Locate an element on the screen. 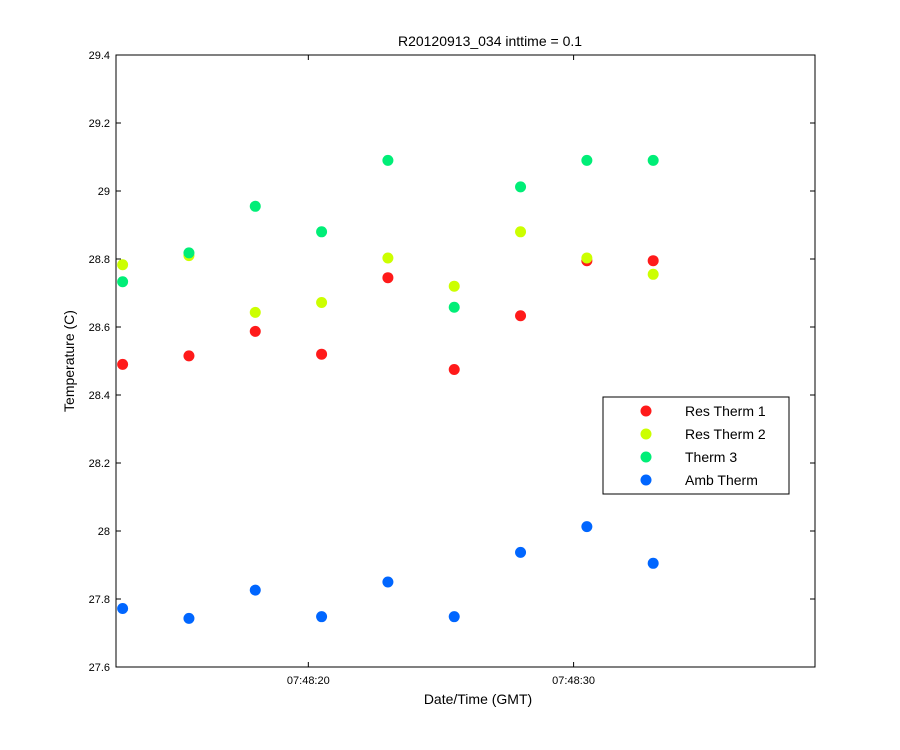 This screenshot has width=900, height=750. chart-title: R20120913_034 inttime = 0.1 is located at coordinates (490, 41).